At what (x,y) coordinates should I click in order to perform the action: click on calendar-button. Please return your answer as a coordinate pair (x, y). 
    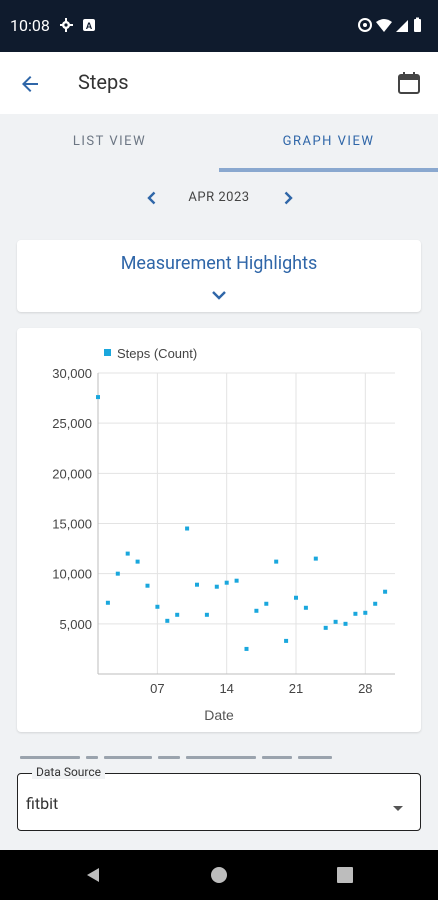
    Looking at the image, I should click on (409, 85).